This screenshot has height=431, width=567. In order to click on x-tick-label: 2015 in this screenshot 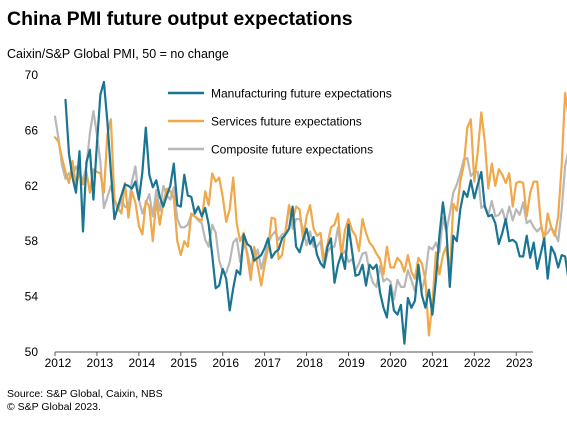, I will do `click(183, 363)`.